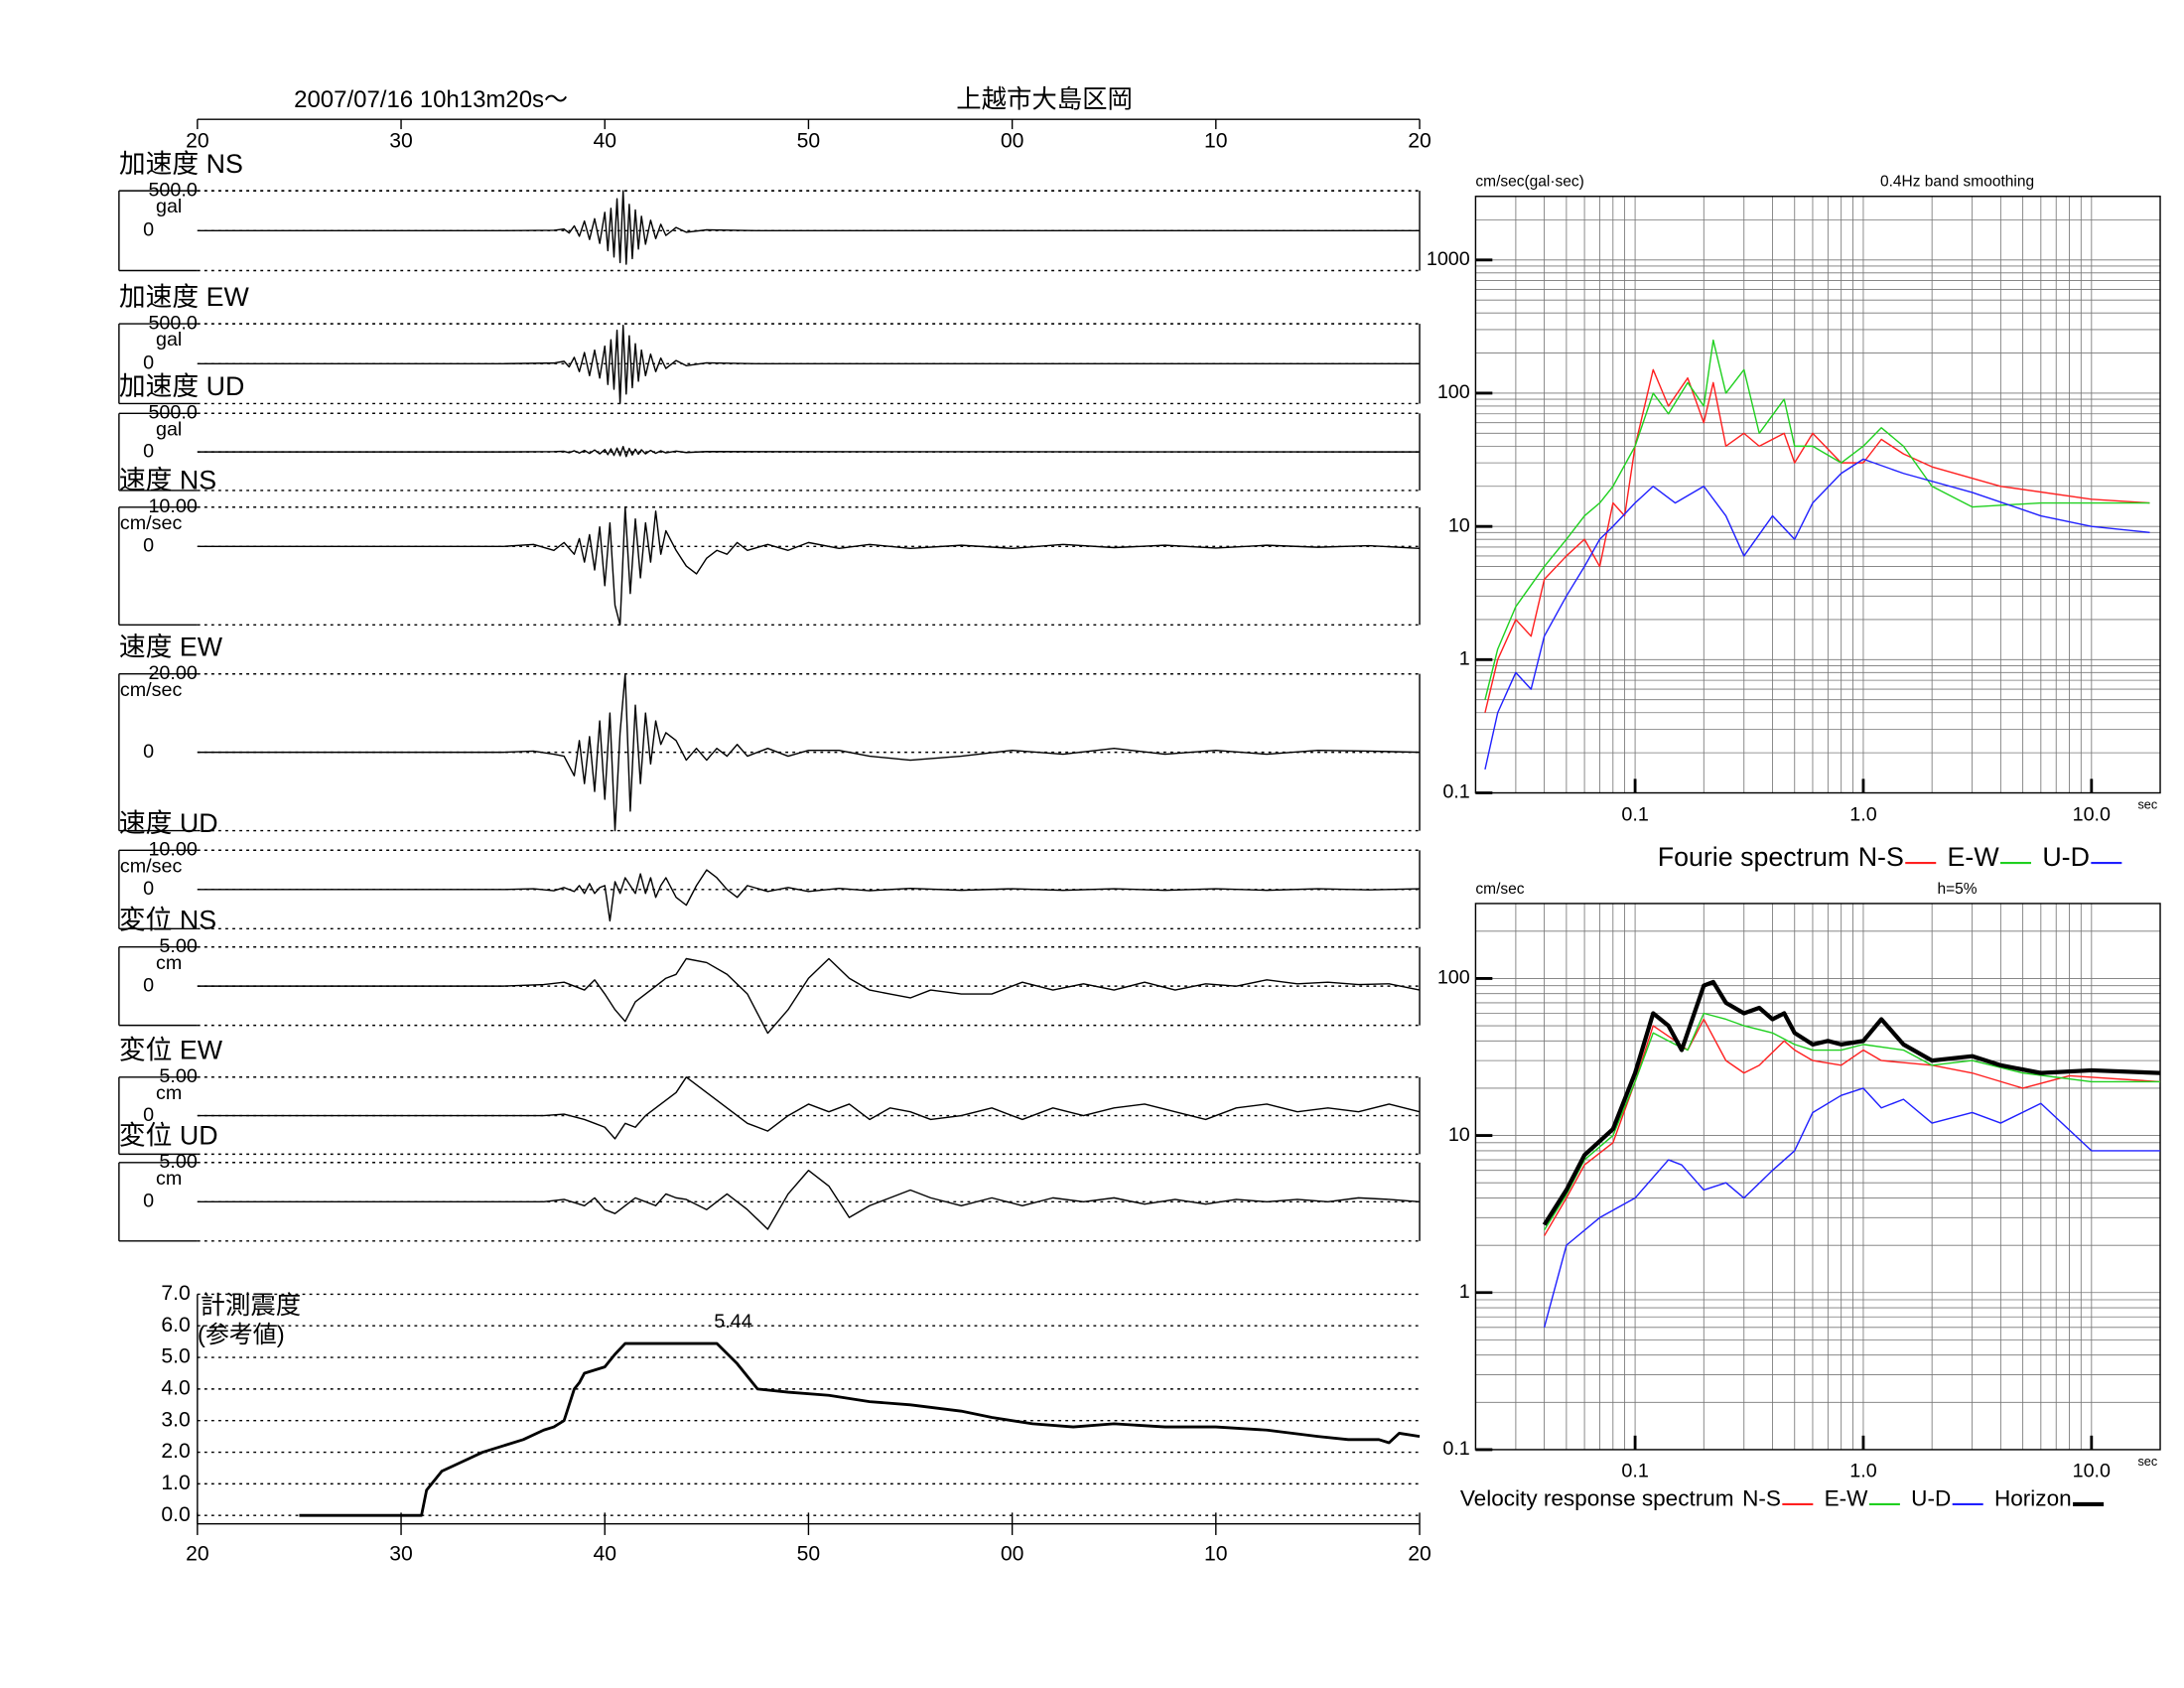 The height and width of the screenshot is (1688, 2184). I want to click on x-tick-label: 1.0, so click(1862, 814).